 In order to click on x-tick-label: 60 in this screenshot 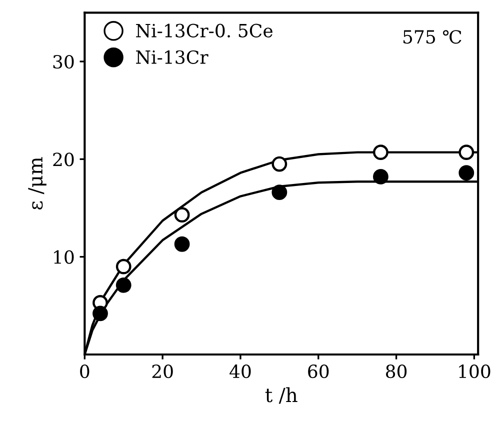, I will do `click(318, 371)`.